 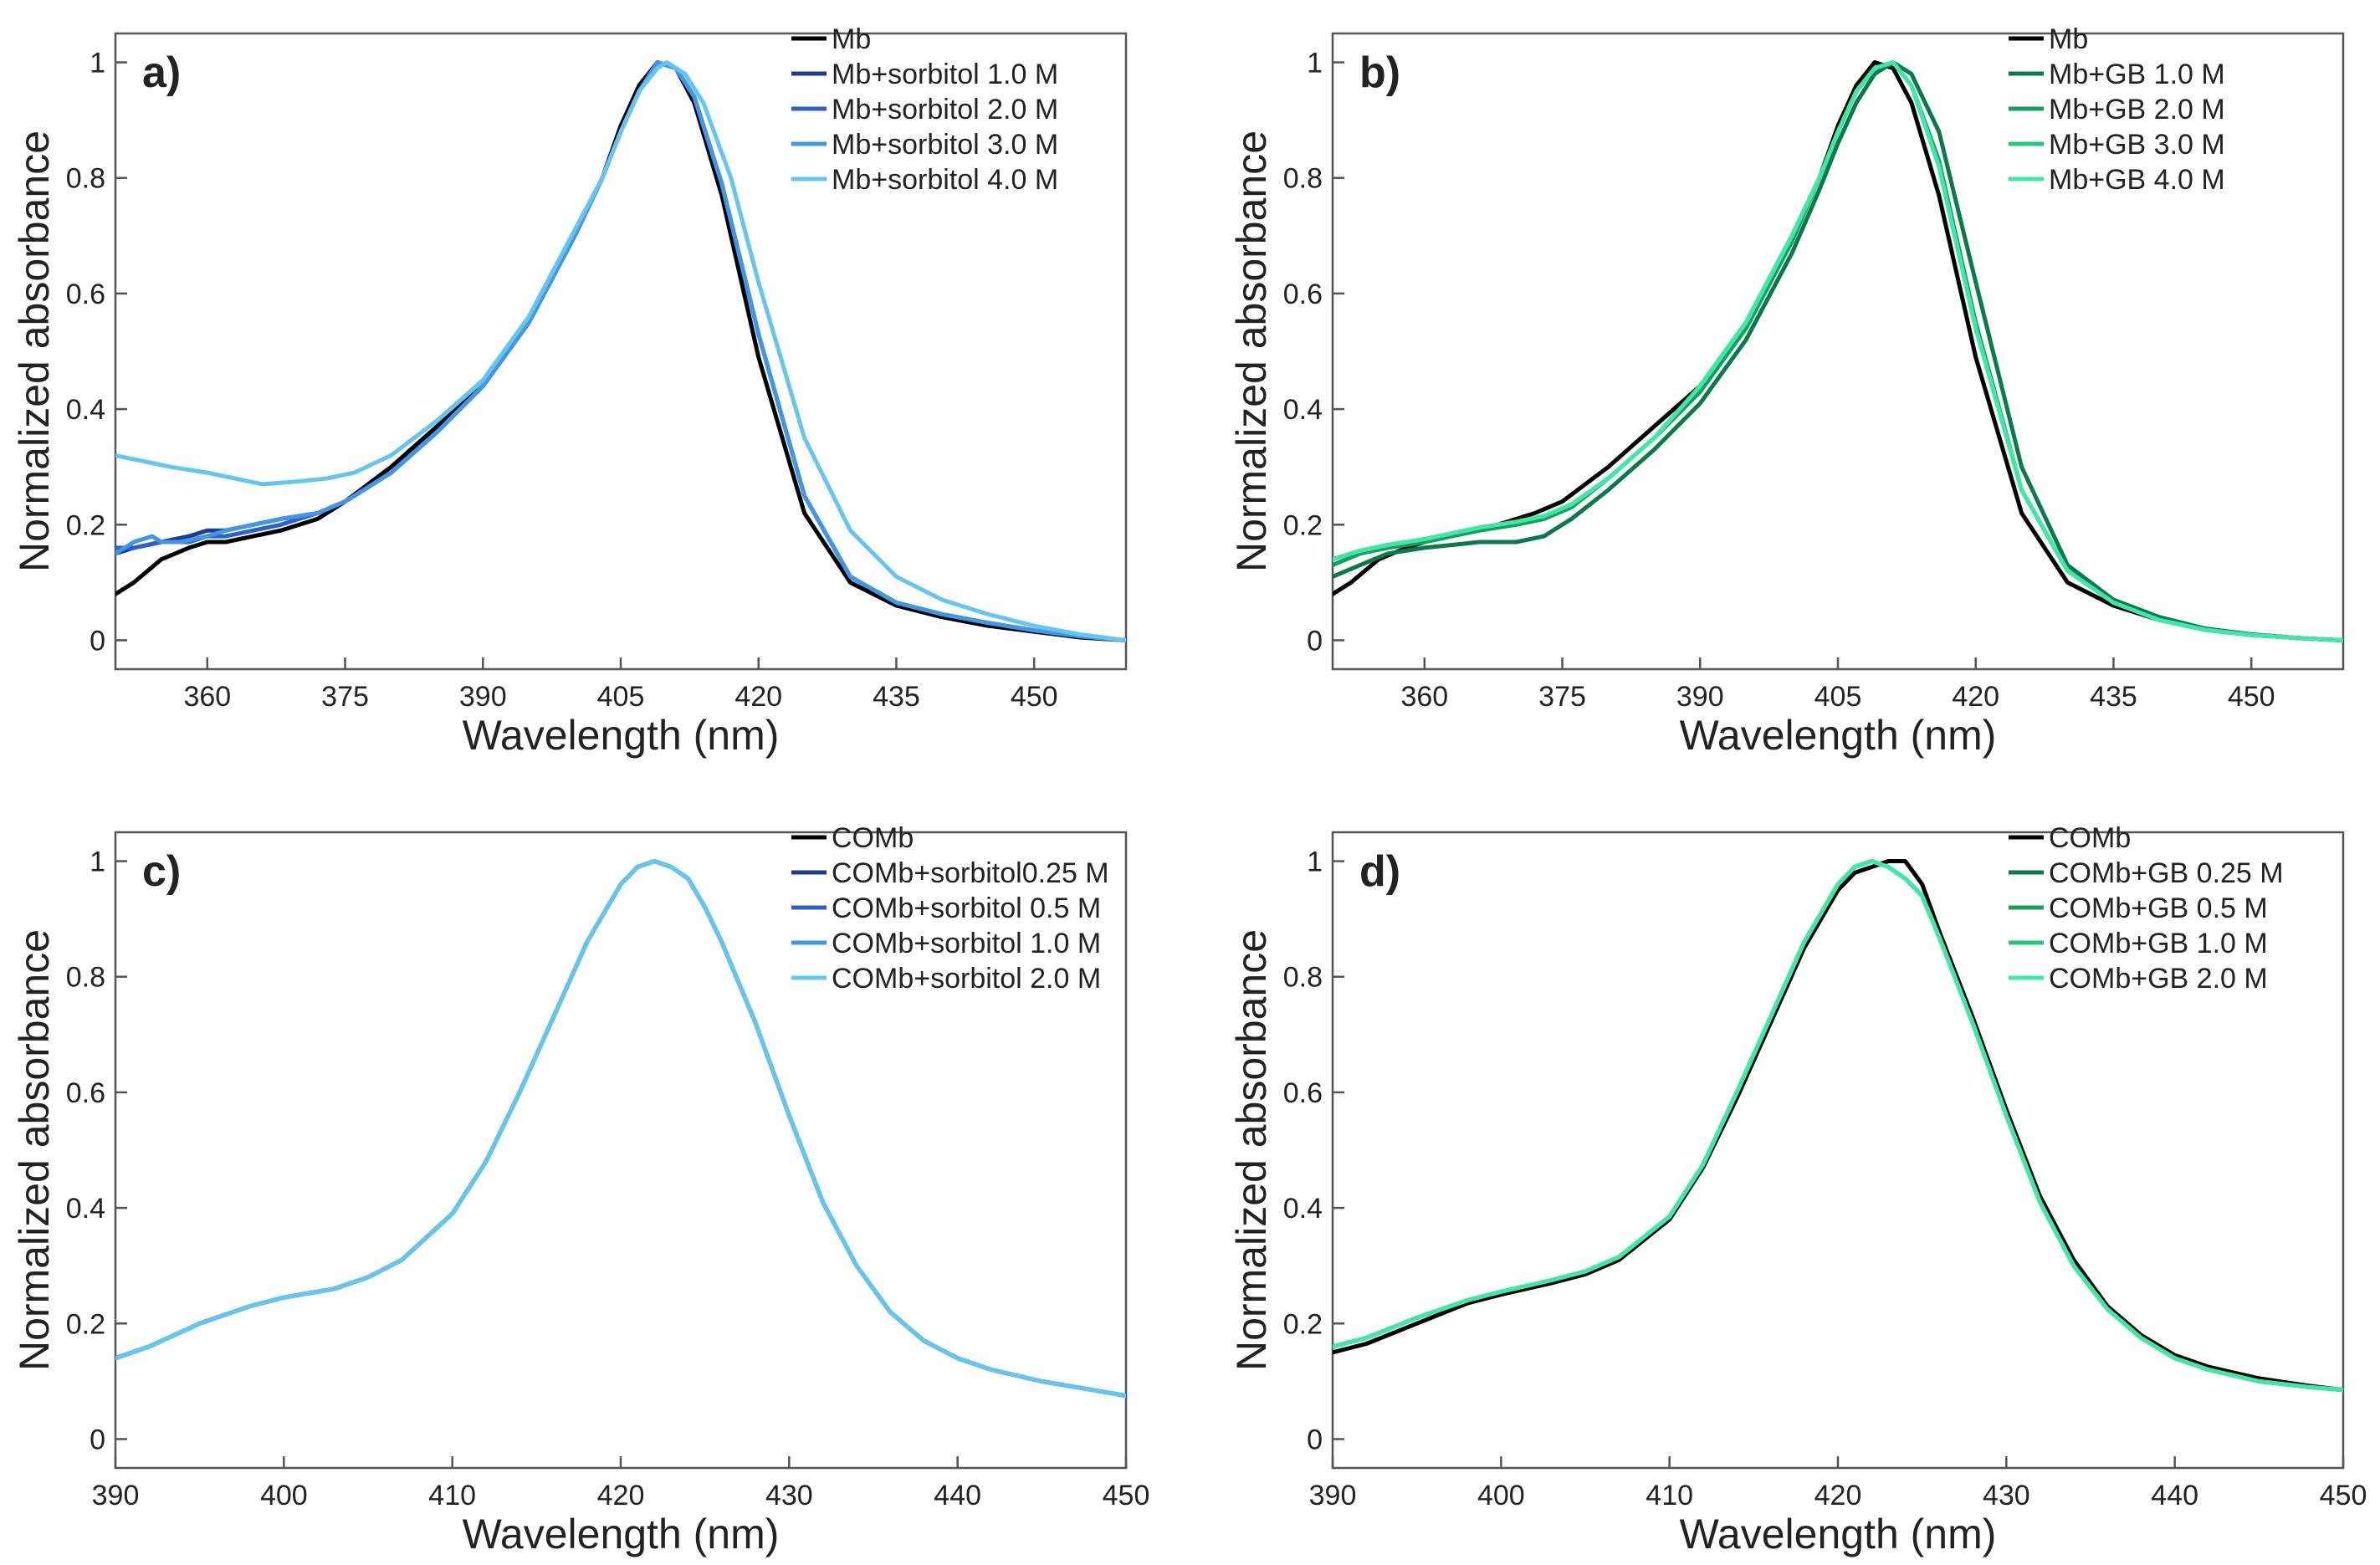 What do you see at coordinates (966, 943) in the screenshot?
I see `legend-entry: COMb+sorbitol 1.0 M` at bounding box center [966, 943].